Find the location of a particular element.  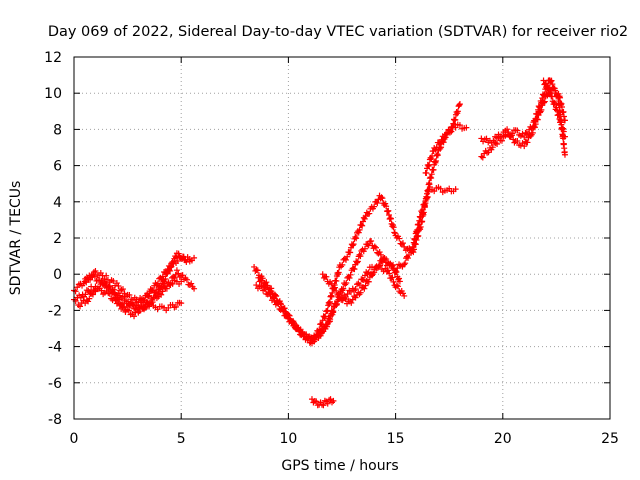

x-tick-label: 5 is located at coordinates (181, 439).